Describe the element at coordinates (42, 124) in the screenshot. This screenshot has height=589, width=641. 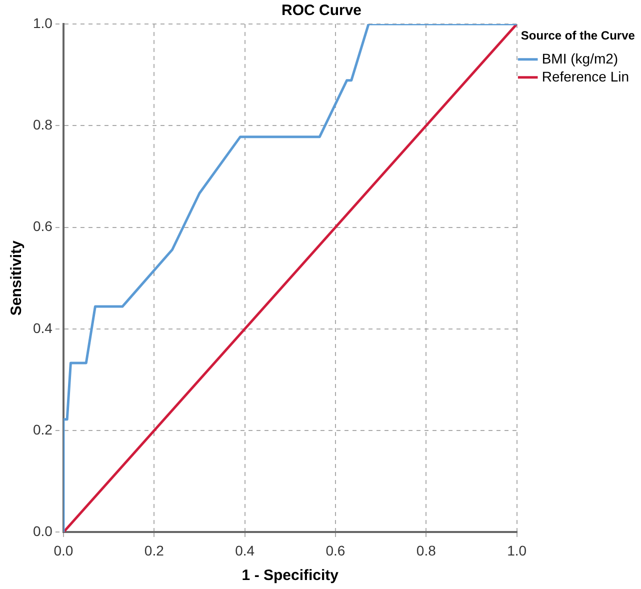
I see `y-tick-label: 0.8` at that location.